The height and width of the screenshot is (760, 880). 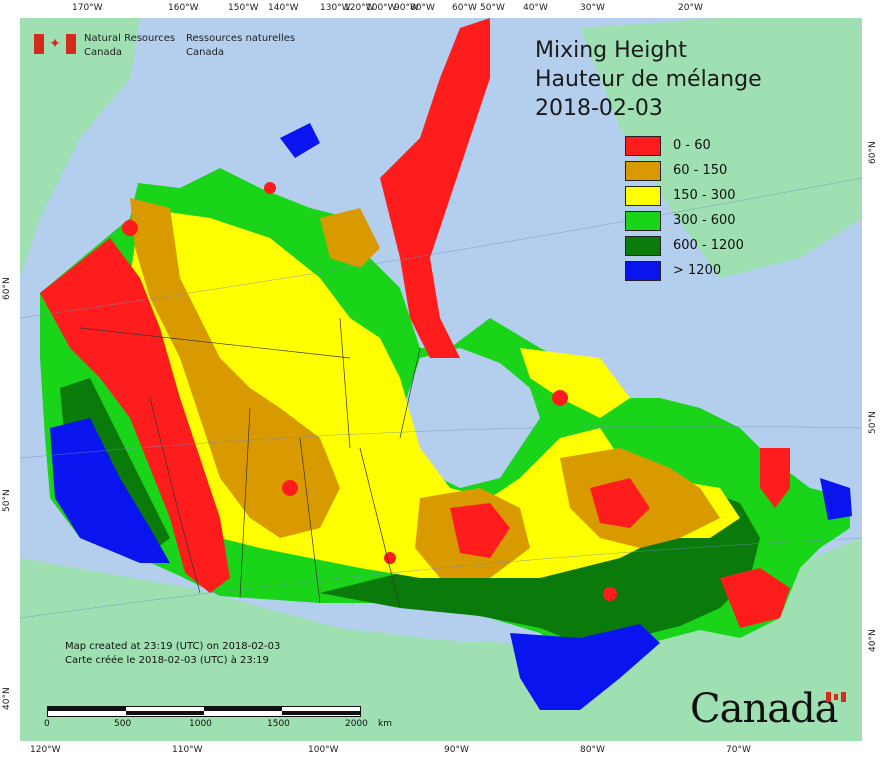 What do you see at coordinates (575, 383) in the screenshot?
I see `zone-150-300-north` at bounding box center [575, 383].